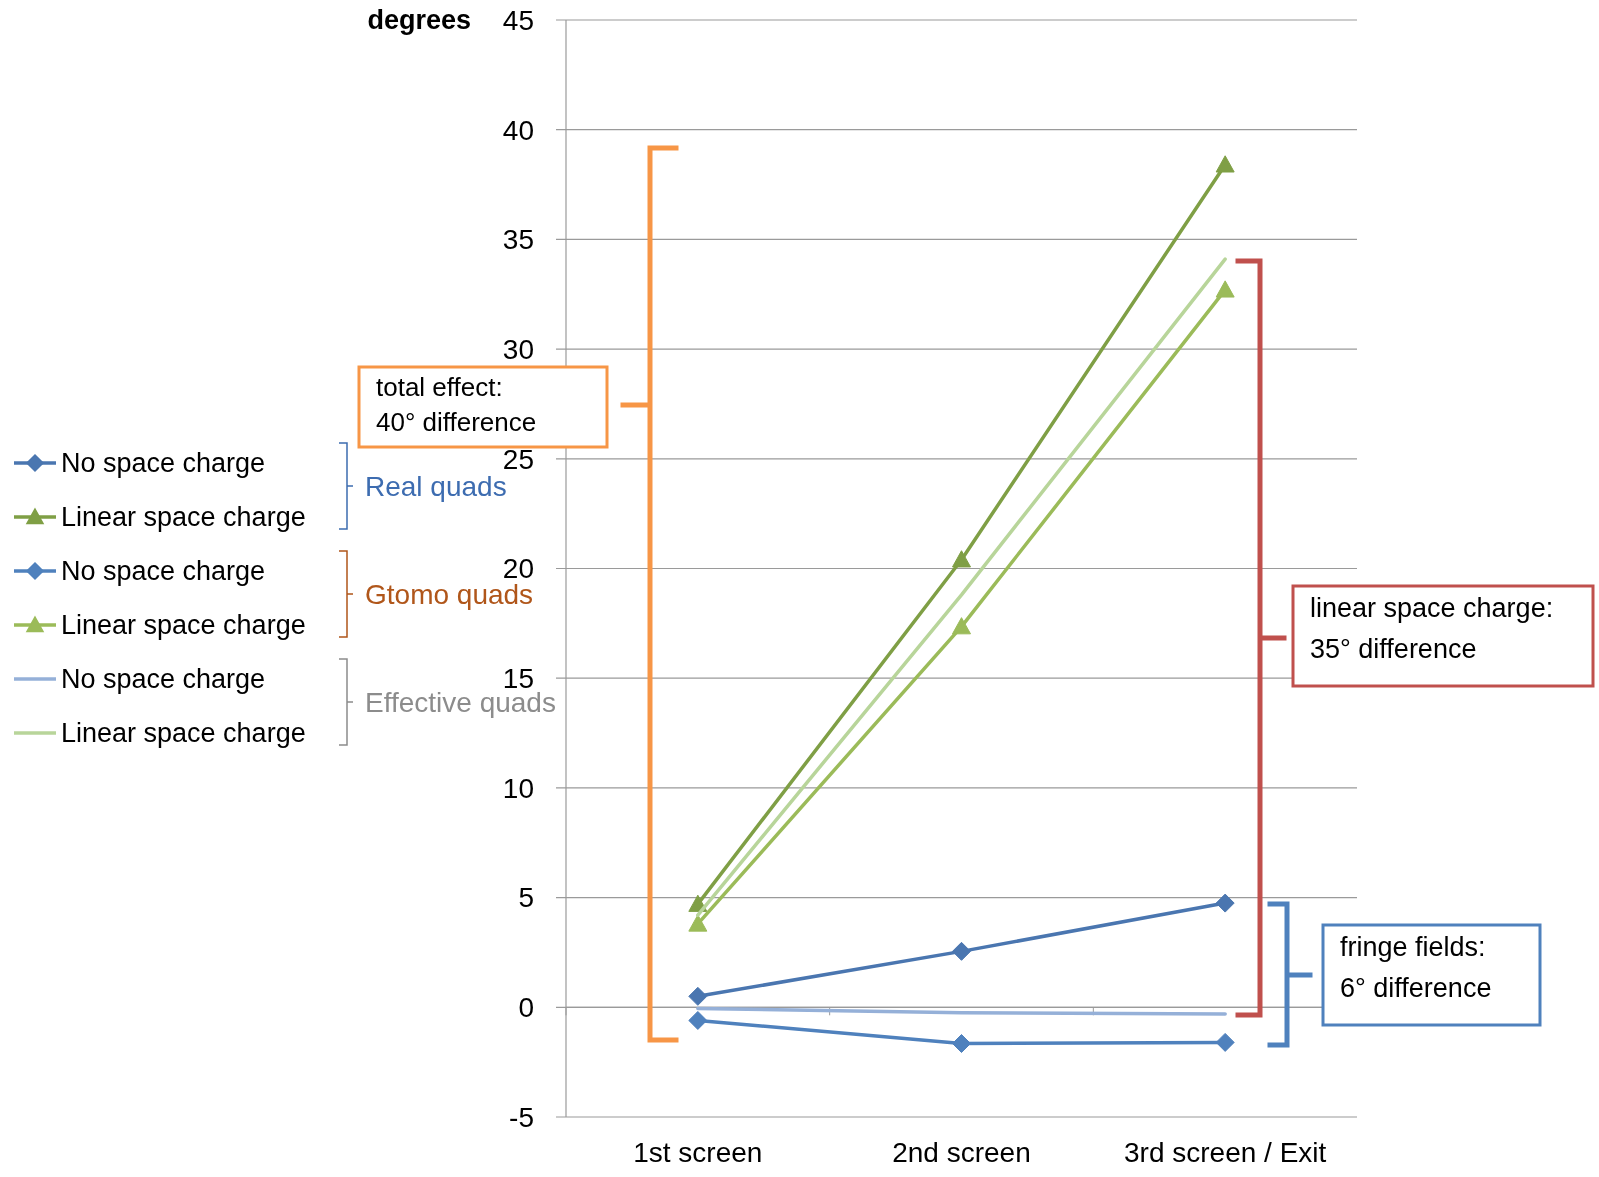 The image size is (1599, 1177). What do you see at coordinates (1225, 1152) in the screenshot?
I see `x-tick-label: 3rd screen / Exit` at bounding box center [1225, 1152].